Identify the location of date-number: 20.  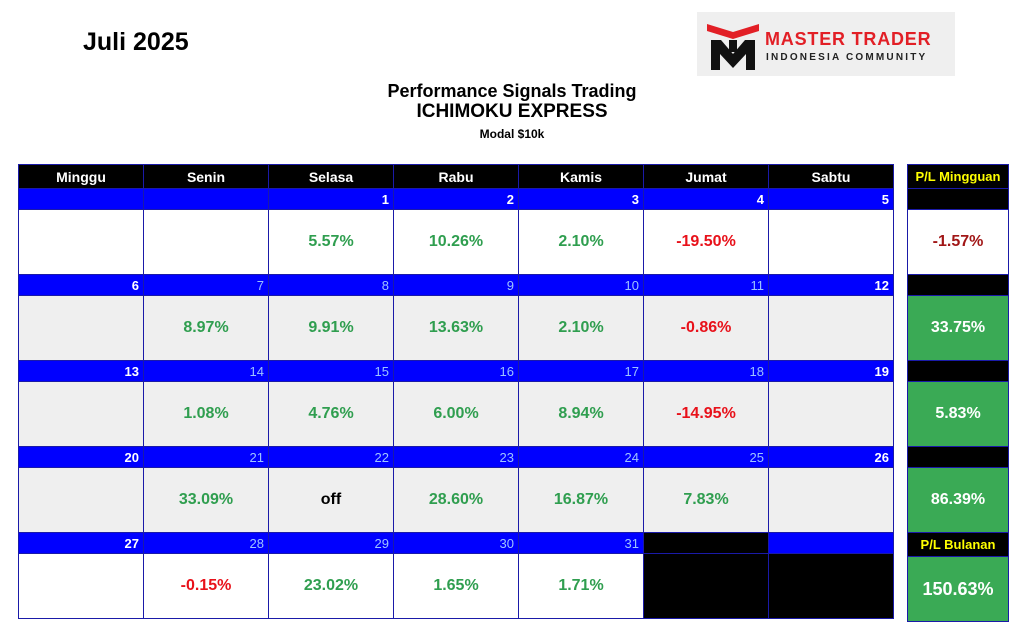
(81, 457).